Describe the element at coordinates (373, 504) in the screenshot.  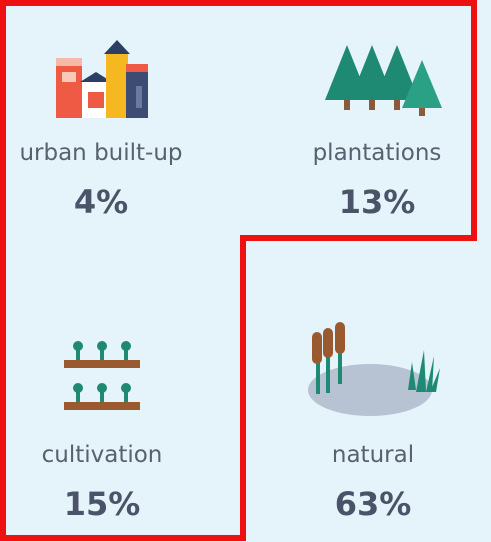
I see `item-value: 63%` at that location.